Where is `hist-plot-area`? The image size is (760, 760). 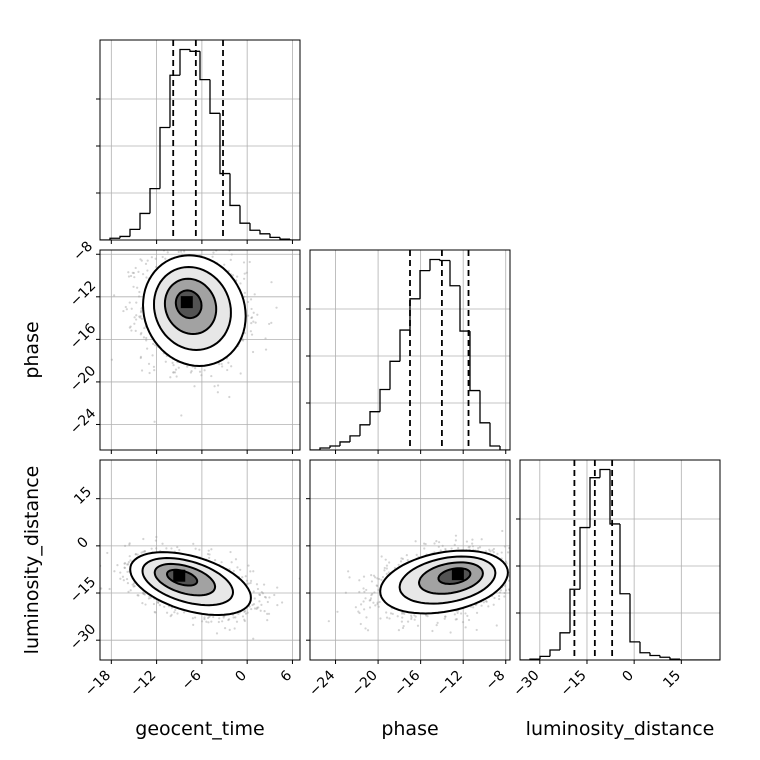 hist-plot-area is located at coordinates (620, 560).